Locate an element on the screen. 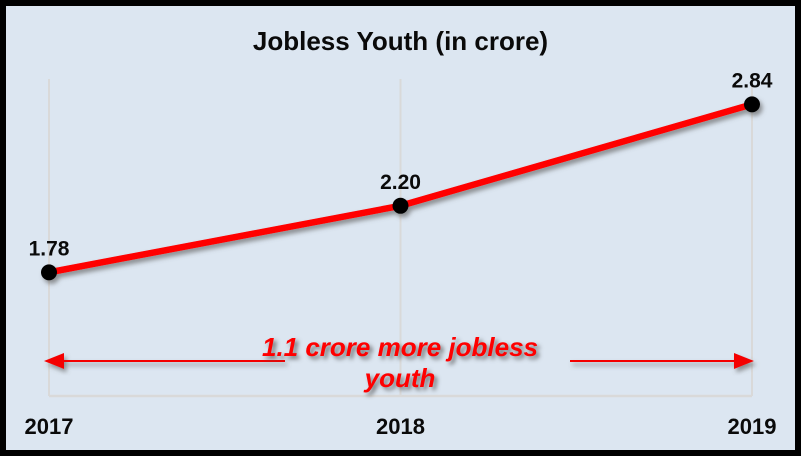 This screenshot has width=801, height=456. annotation-arrows is located at coordinates (399, 361).